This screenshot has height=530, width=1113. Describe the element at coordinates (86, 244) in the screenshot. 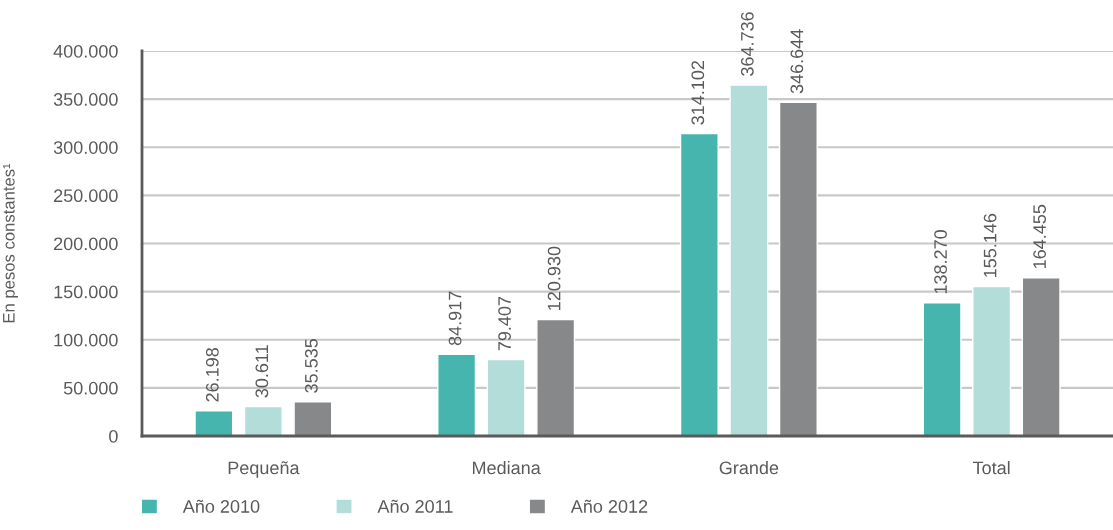

I see `y-tick-label: 200.000` at that location.